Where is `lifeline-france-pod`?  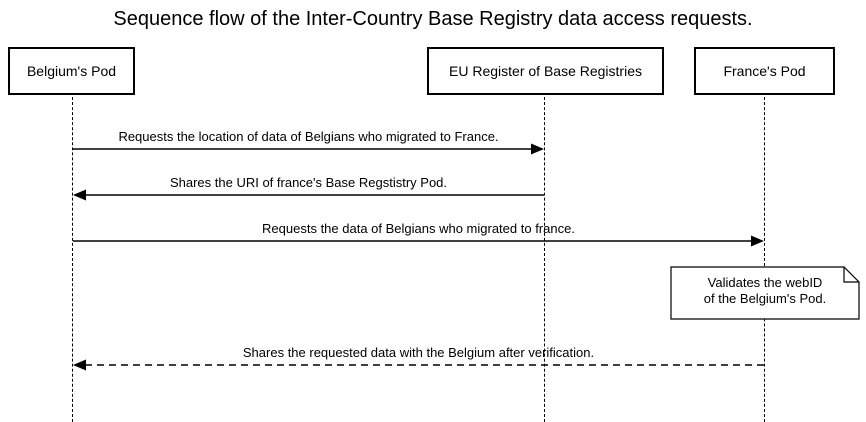 lifeline-france-pod is located at coordinates (764, 259).